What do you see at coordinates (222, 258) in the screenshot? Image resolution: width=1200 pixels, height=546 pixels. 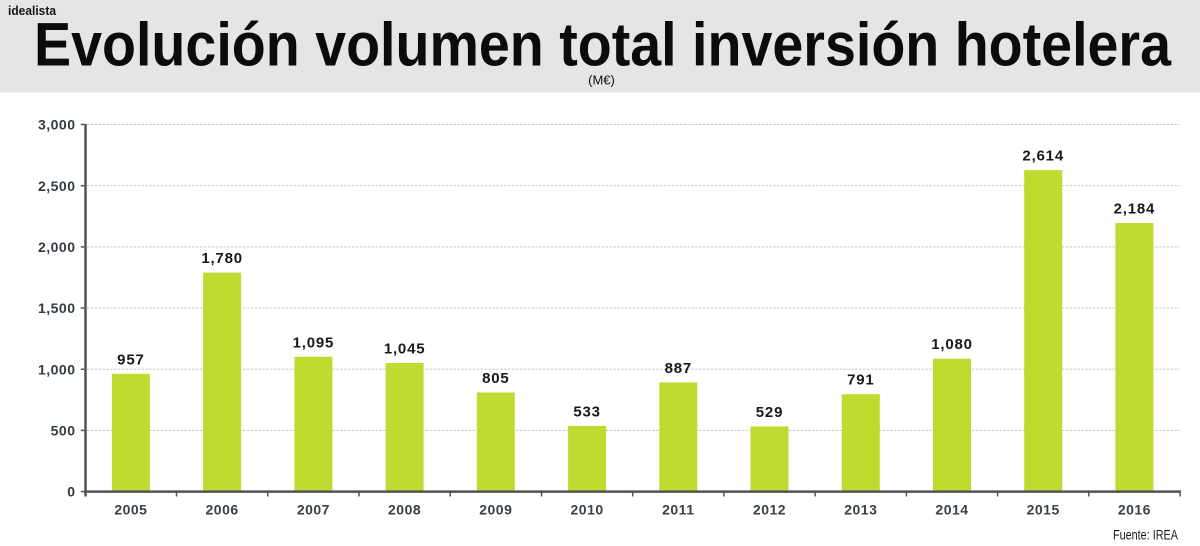 I see `svg-text: 1,780` at bounding box center [222, 258].